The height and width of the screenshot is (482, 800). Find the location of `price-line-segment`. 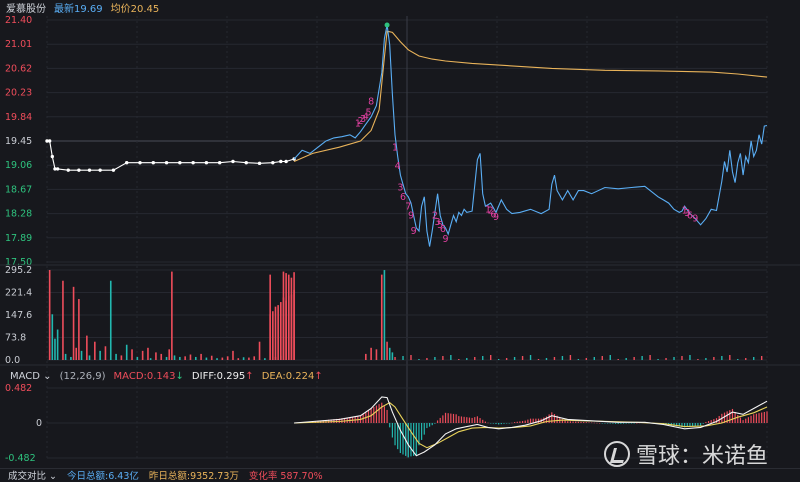

price-line-segment is located at coordinates (171, 155).